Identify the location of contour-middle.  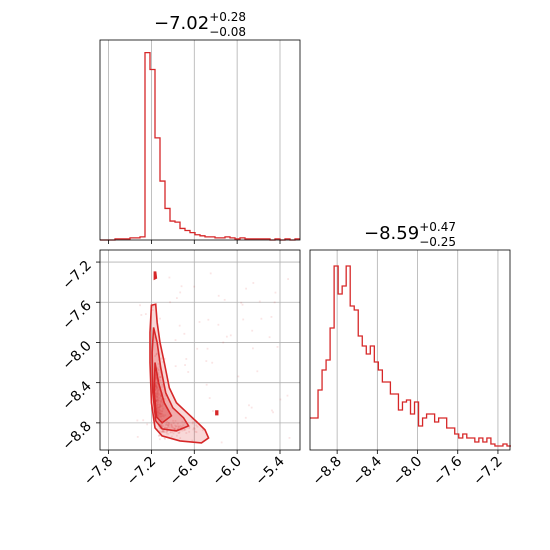
(170, 379).